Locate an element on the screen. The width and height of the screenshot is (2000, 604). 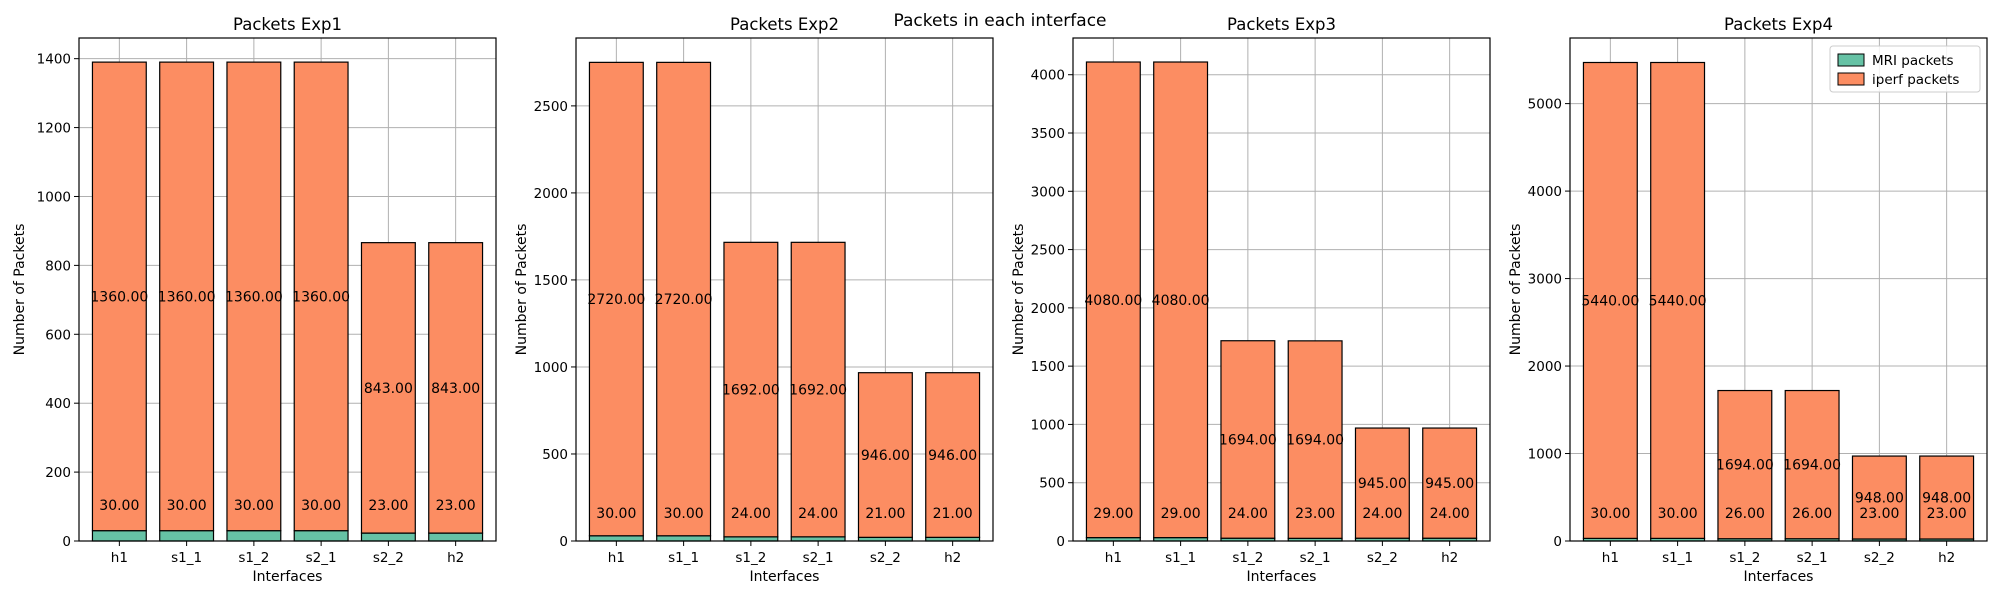
data-label-mri-h1: 29.00 is located at coordinates (1113, 514).